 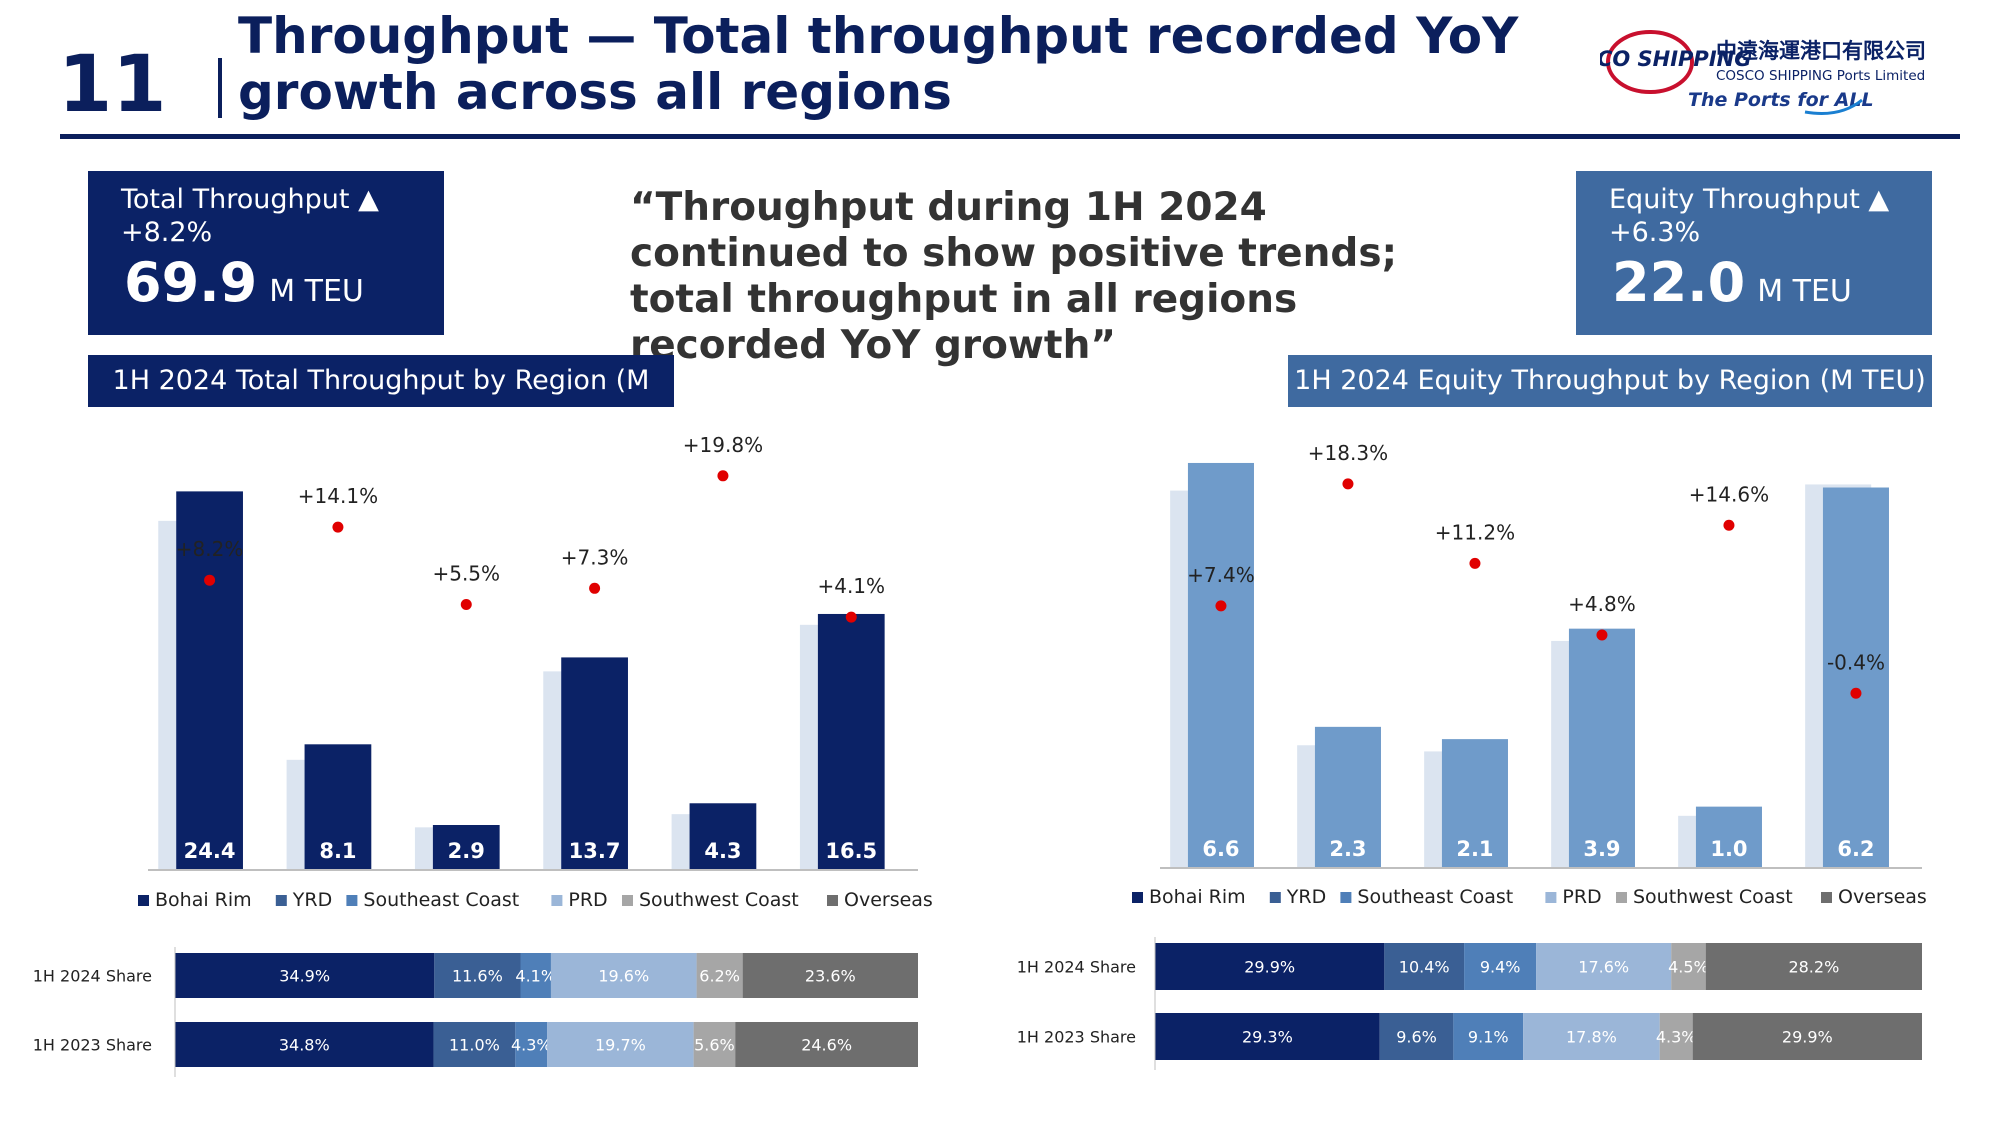 What do you see at coordinates (1820, 76) in the screenshot?
I see `logo-company-en: COSCO SHIPPING Ports Limited` at bounding box center [1820, 76].